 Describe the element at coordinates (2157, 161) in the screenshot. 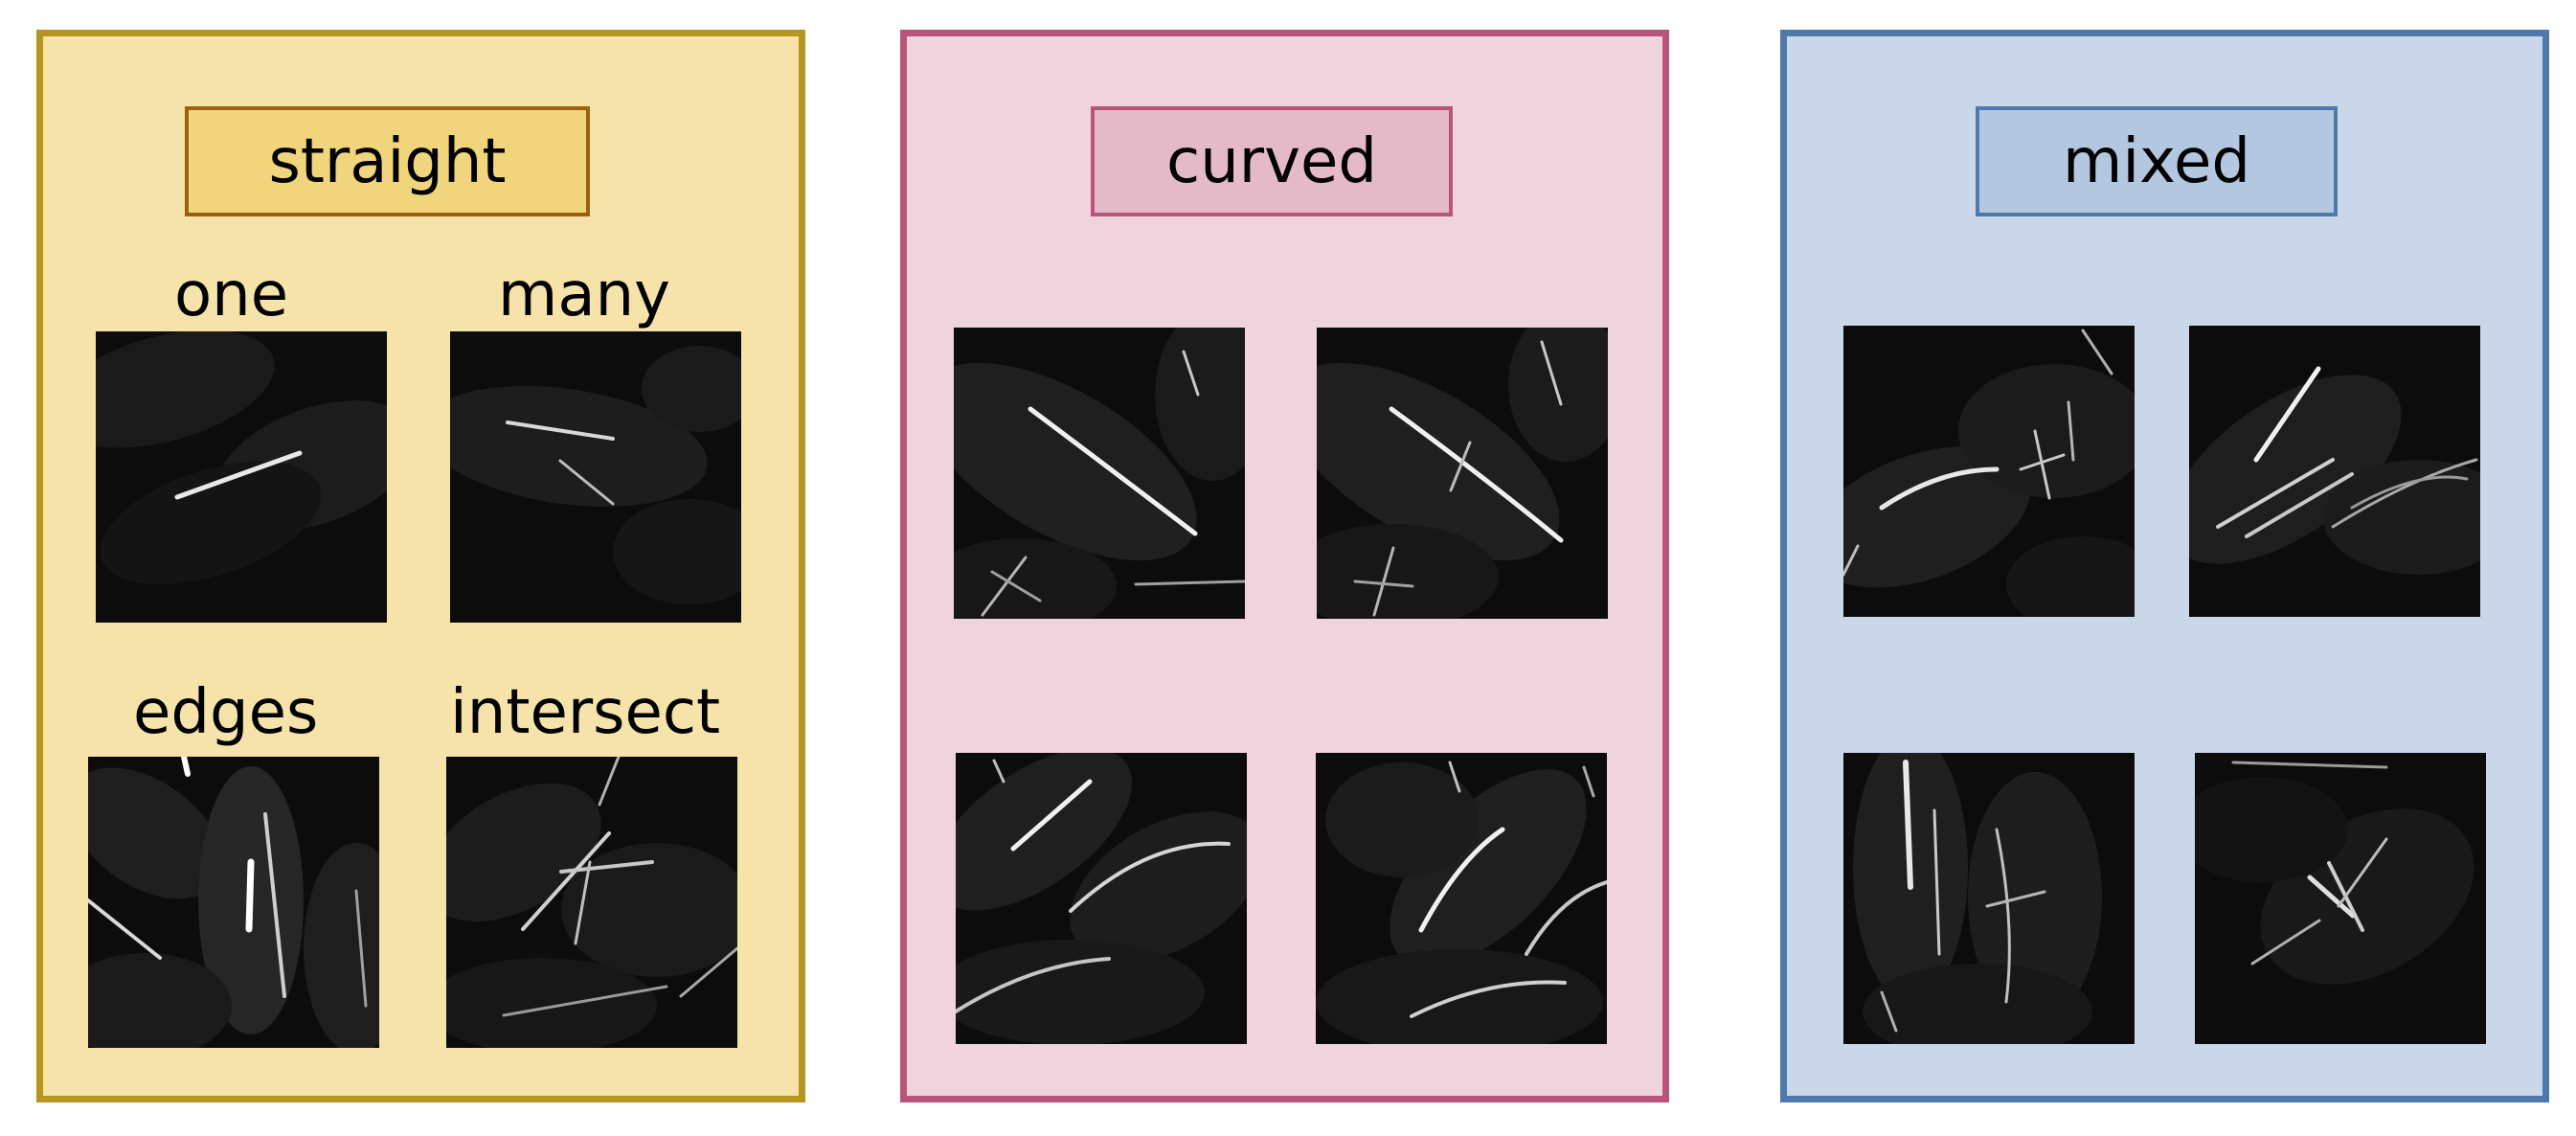

I see `label-mixed: mixed` at that location.